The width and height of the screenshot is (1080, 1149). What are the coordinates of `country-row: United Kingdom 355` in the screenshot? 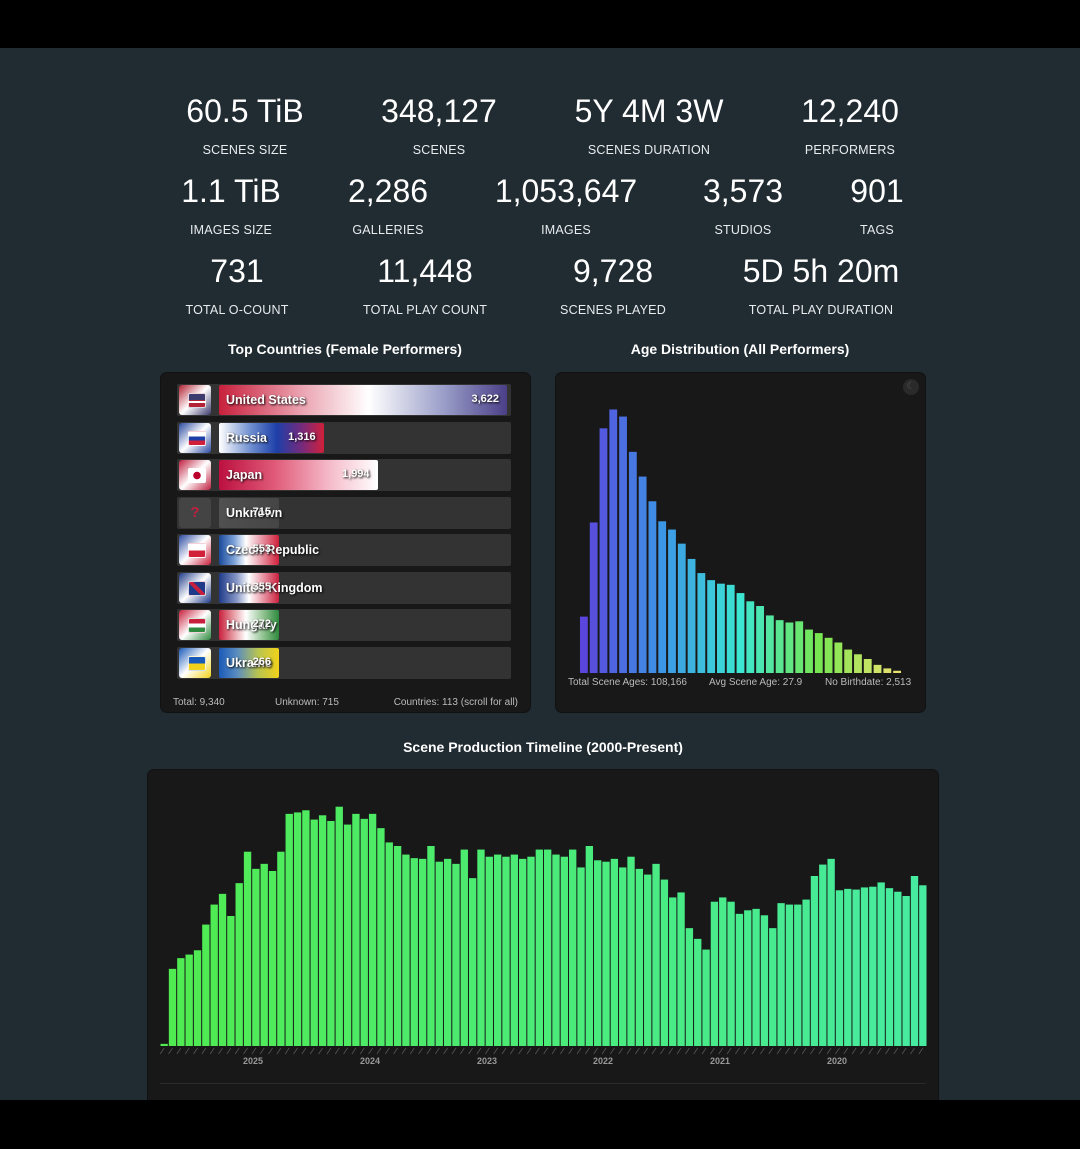 It's located at (344, 587).